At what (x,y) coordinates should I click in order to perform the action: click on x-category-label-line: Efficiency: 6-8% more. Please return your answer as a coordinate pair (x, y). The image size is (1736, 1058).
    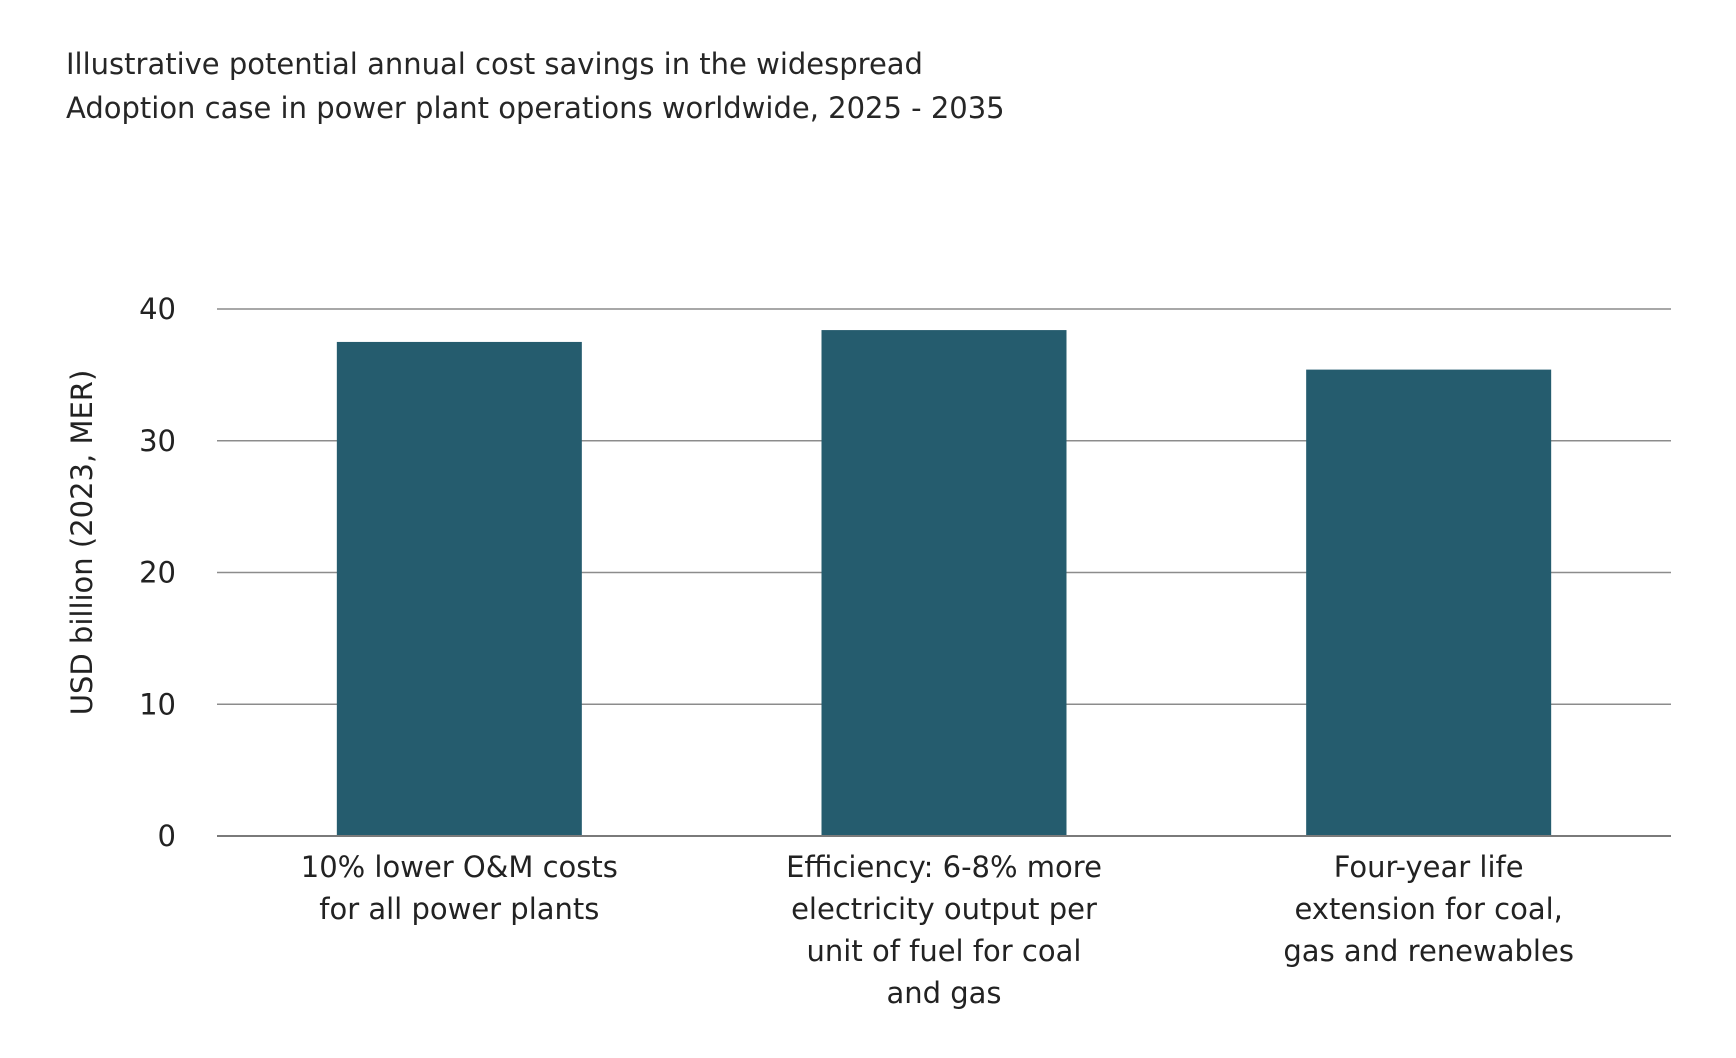
    Looking at the image, I should click on (944, 867).